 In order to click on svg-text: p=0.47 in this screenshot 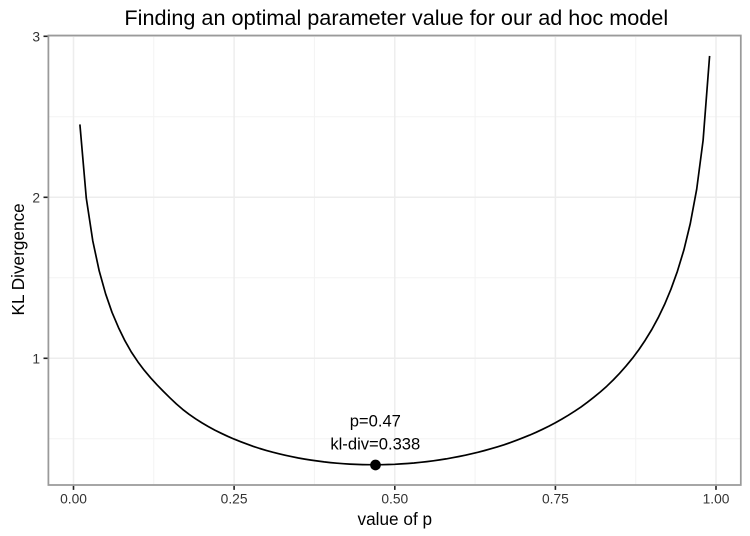, I will do `click(375, 421)`.